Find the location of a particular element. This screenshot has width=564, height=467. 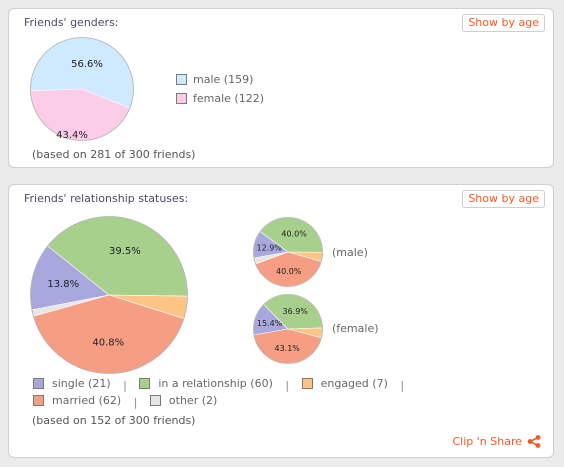

rel-male-label-in-a-relationship: 40.0% is located at coordinates (294, 234).